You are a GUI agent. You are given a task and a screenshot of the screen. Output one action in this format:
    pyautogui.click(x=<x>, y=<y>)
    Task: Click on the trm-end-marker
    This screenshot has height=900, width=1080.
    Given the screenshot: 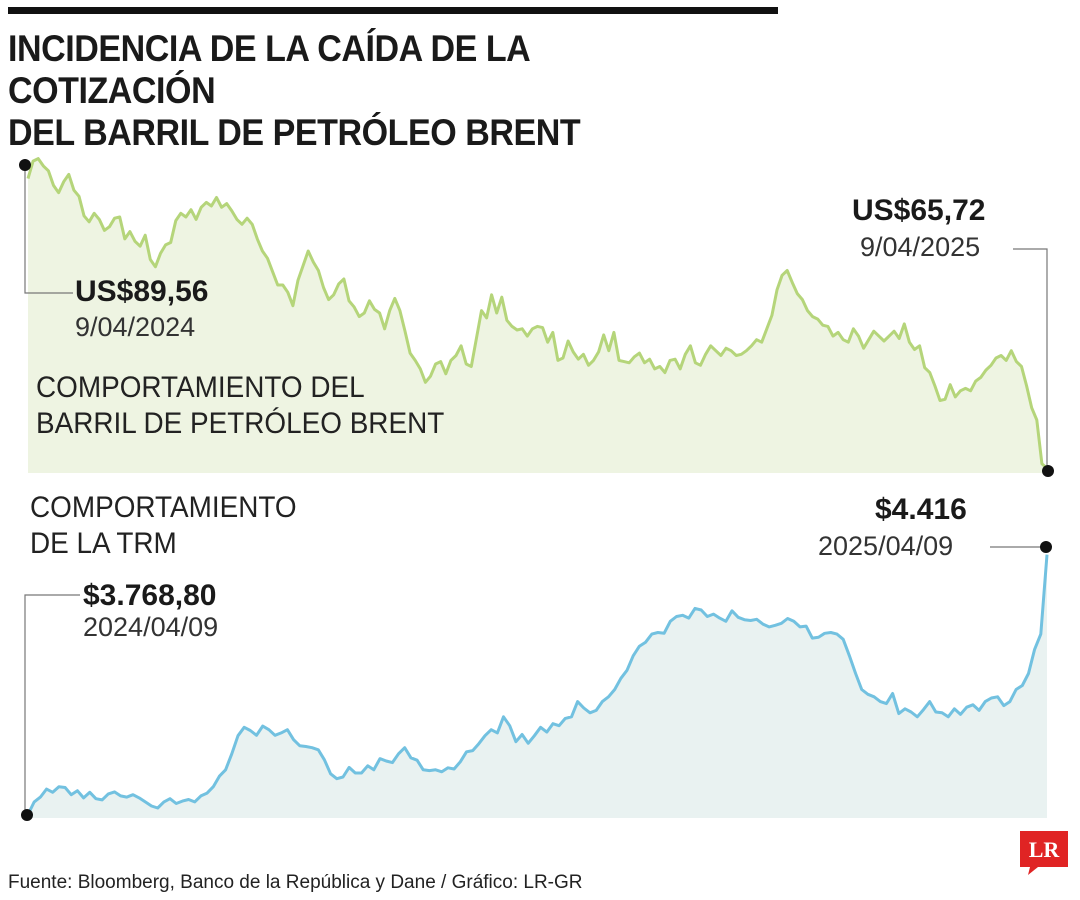 What is the action you would take?
    pyautogui.click(x=1046, y=547)
    